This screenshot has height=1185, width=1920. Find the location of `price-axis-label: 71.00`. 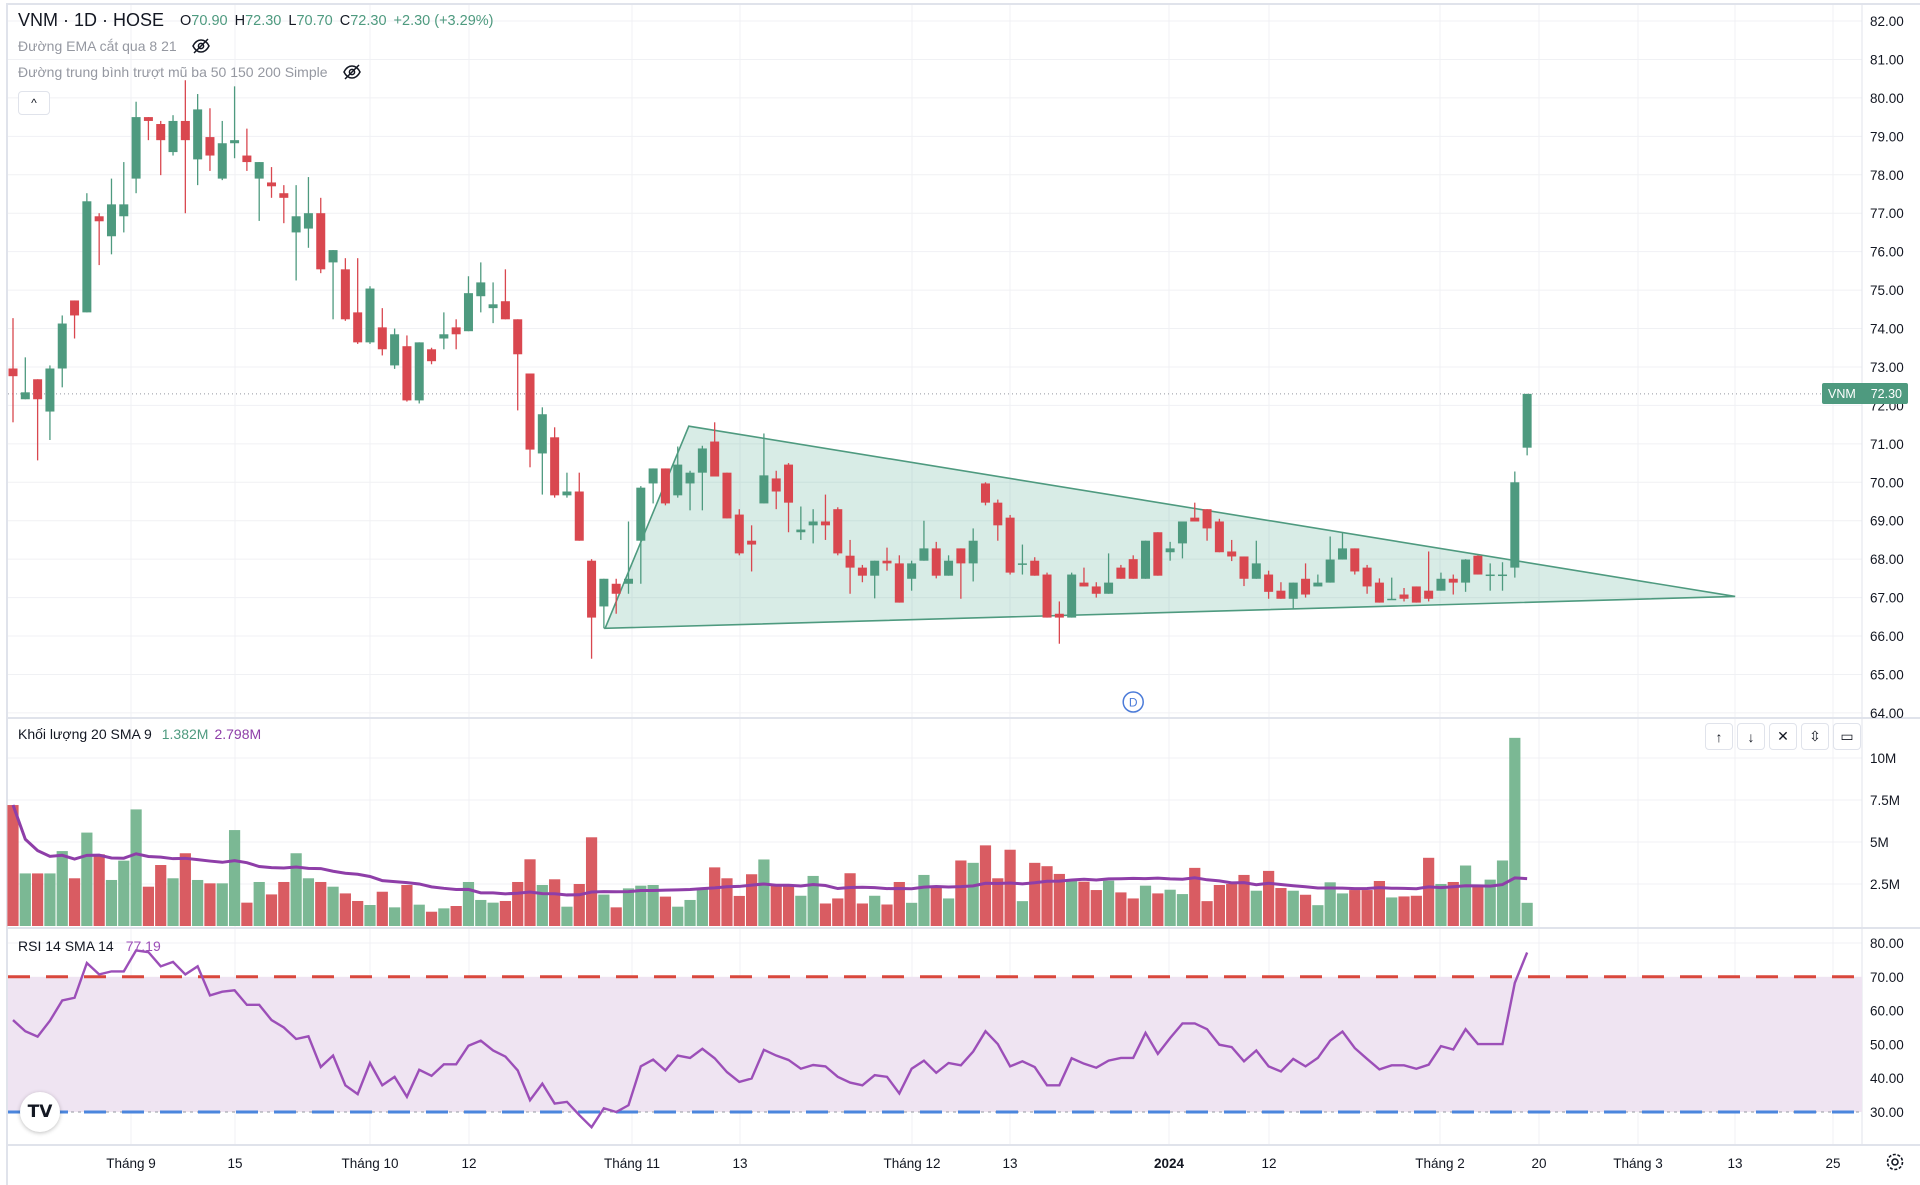

price-axis-label: 71.00 is located at coordinates (1887, 444).